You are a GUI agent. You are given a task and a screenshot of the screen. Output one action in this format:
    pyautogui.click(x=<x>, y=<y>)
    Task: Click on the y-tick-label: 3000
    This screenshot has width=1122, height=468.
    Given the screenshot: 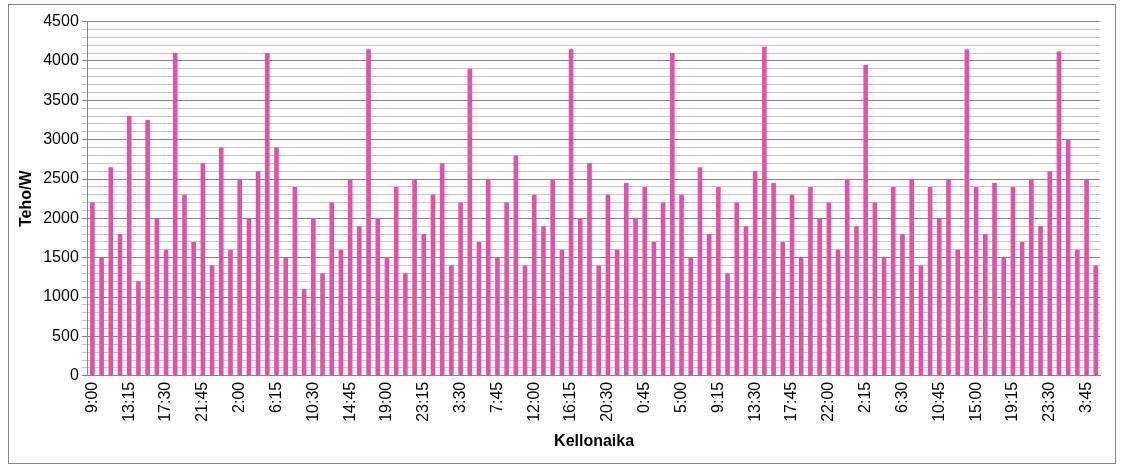 What is the action you would take?
    pyautogui.click(x=61, y=139)
    